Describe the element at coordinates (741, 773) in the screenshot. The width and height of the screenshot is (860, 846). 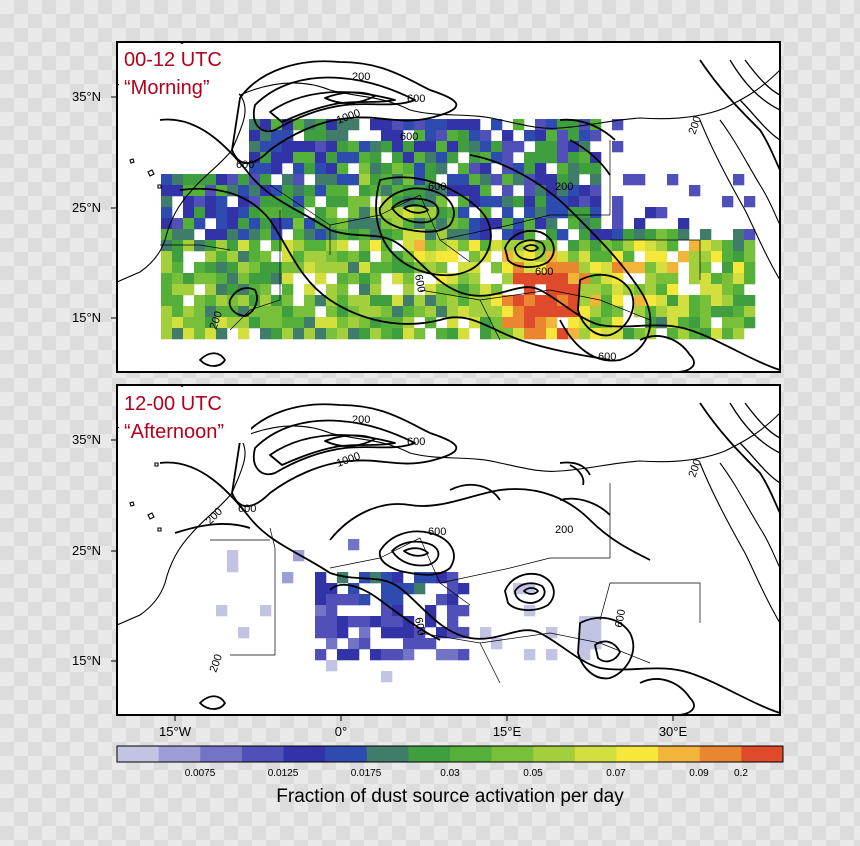
I see `colorbar-tick-label: 0.2` at that location.